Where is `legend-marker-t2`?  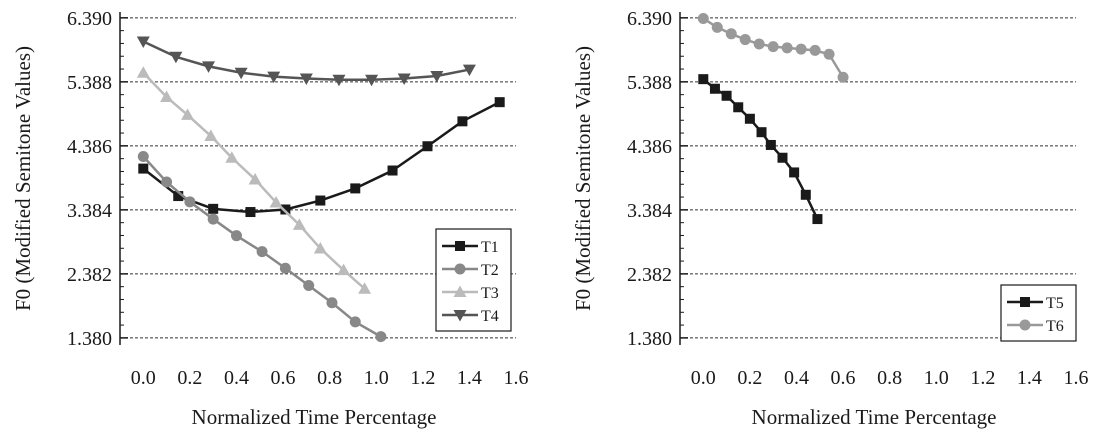
legend-marker-t2 is located at coordinates (460, 269).